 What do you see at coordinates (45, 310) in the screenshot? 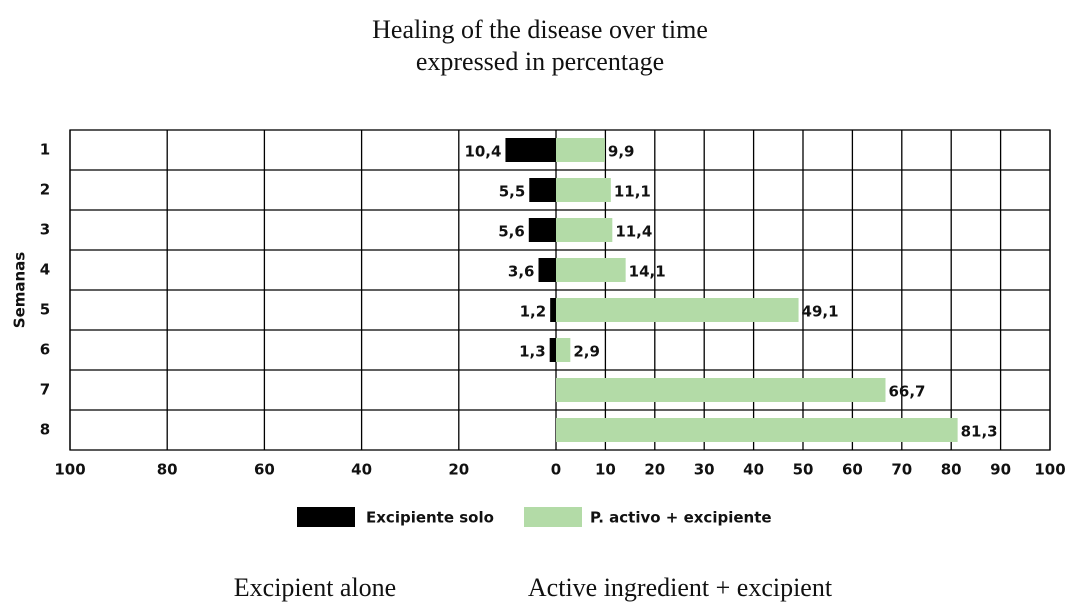
I see `y-tick-label: 5` at bounding box center [45, 310].